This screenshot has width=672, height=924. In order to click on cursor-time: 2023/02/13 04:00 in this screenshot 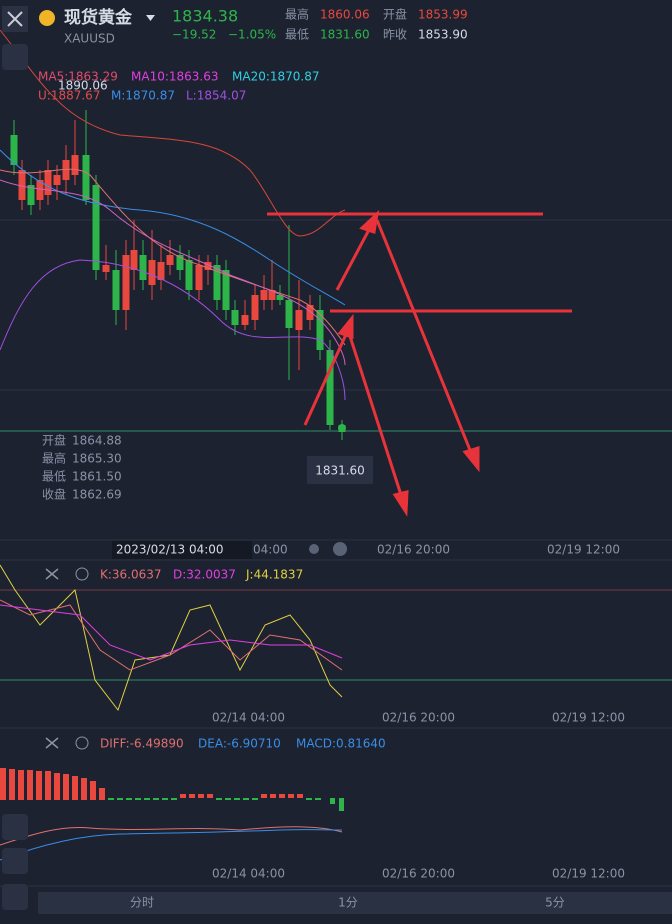, I will do `click(170, 550)`.